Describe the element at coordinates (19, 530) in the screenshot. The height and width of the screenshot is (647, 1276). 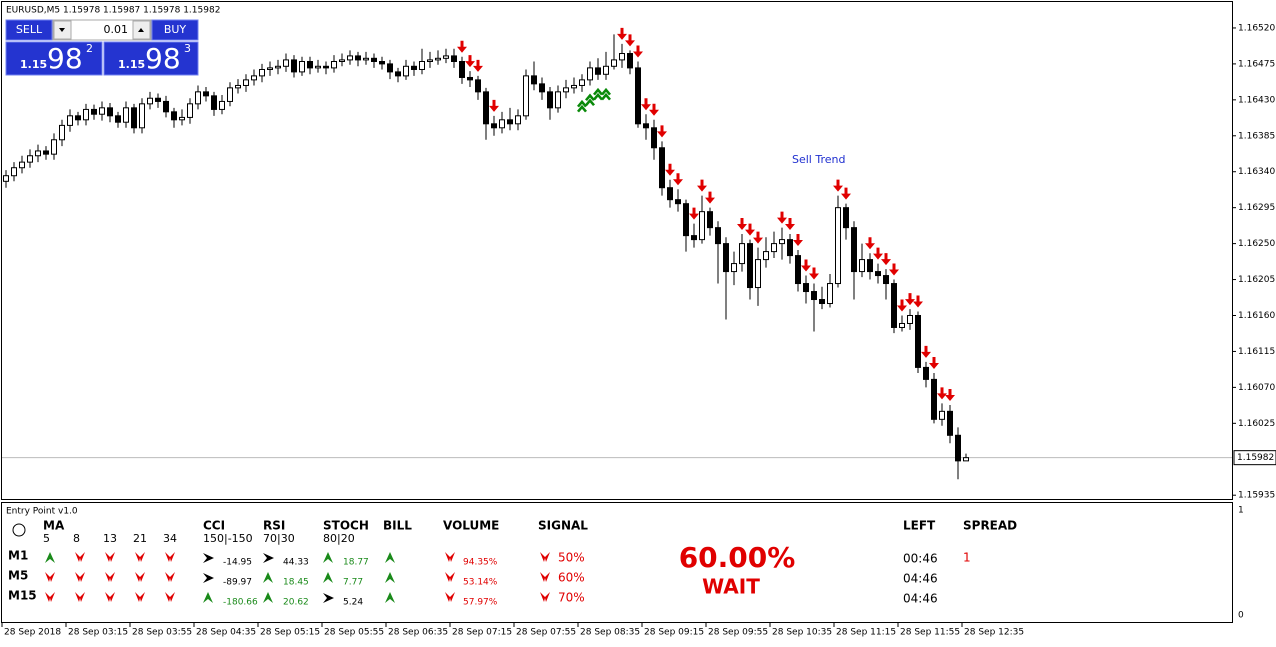
I see `settings-icon` at that location.